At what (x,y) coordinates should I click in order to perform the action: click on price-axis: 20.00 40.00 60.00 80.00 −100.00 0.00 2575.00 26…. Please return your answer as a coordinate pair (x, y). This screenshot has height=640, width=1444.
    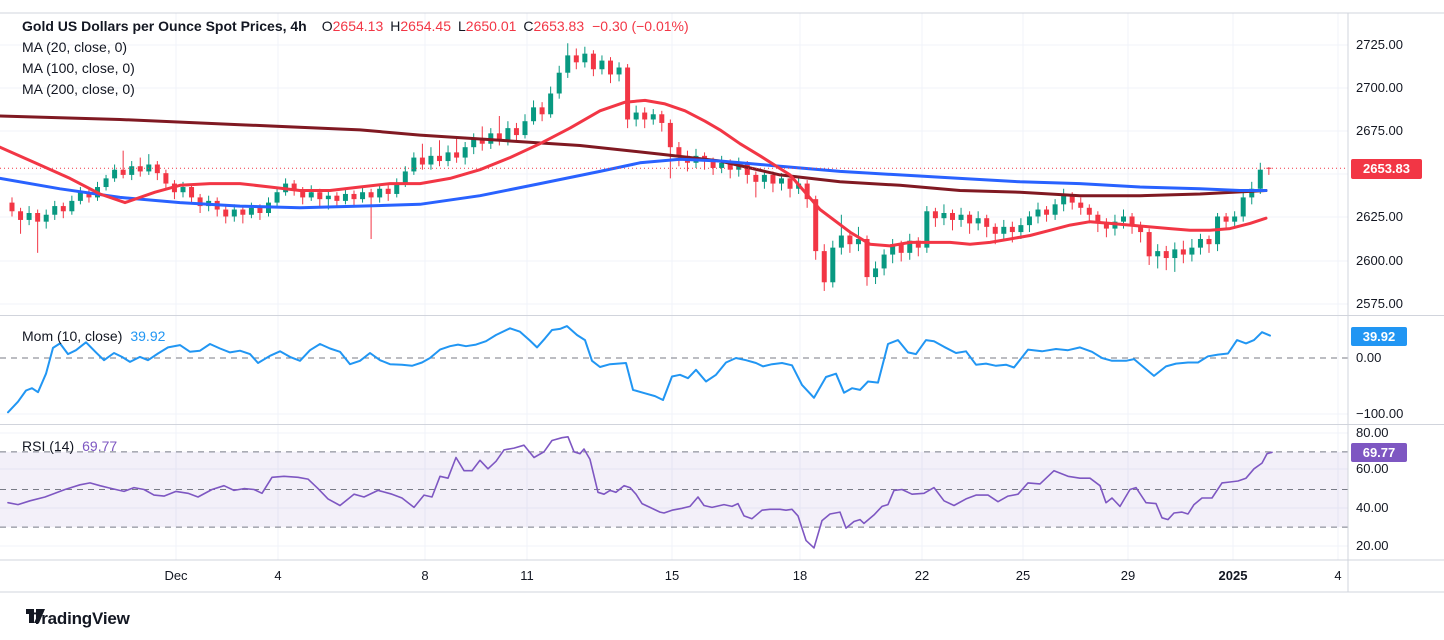
    Looking at the image, I should click on (1396, 302).